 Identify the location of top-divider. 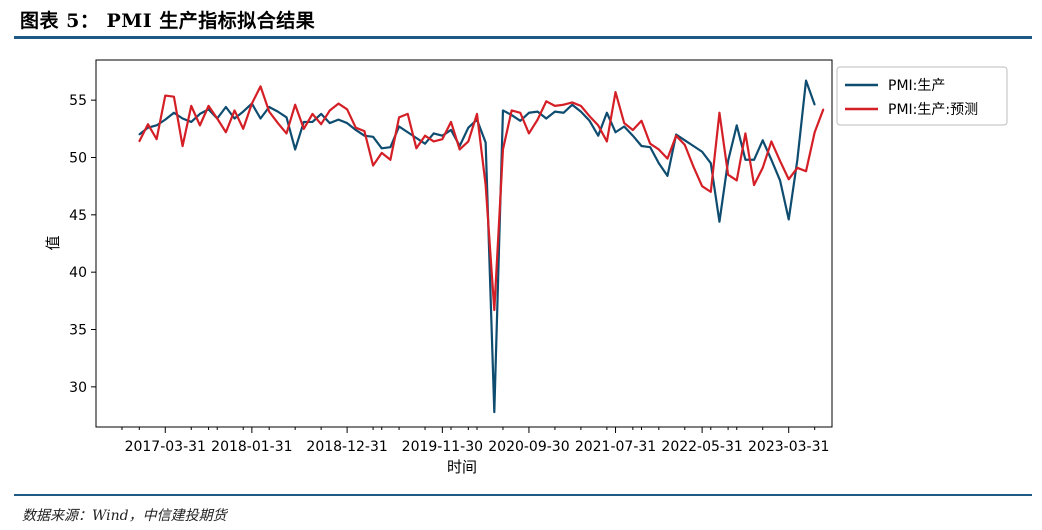
(523, 37).